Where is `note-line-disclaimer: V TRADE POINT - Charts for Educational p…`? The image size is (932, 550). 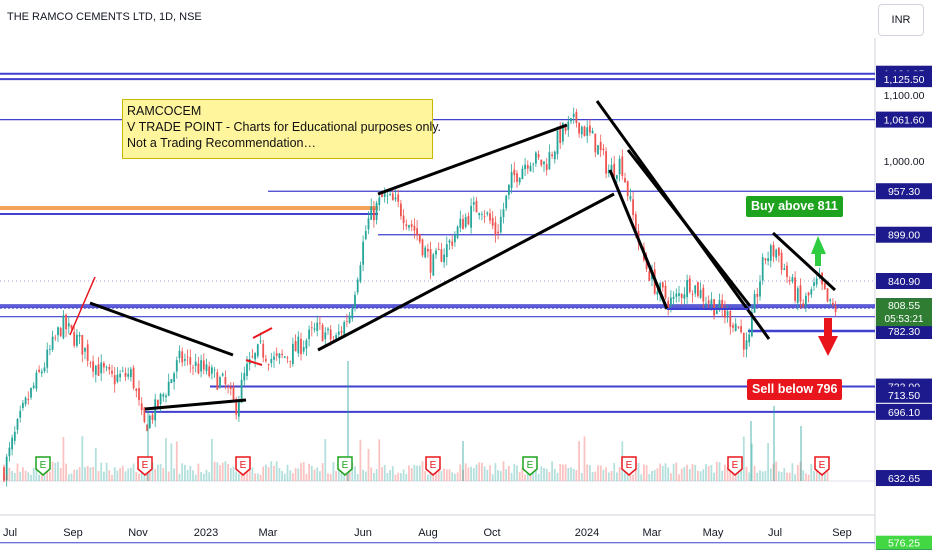 note-line-disclaimer: V TRADE POINT - Charts for Educational p… is located at coordinates (284, 127).